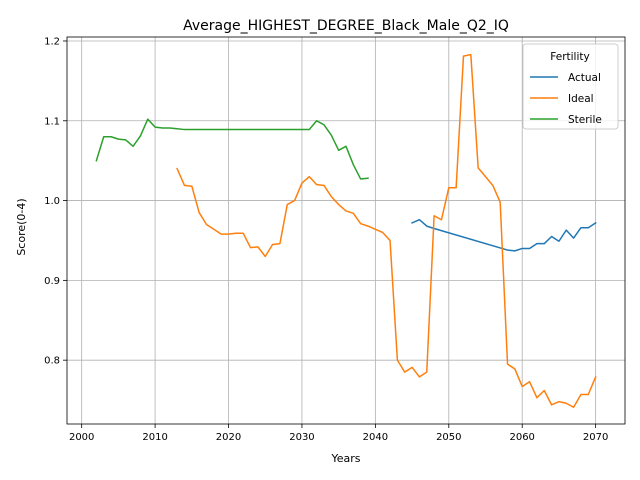  Describe the element at coordinates (81, 437) in the screenshot. I see `x-tick-label: 2000` at that location.